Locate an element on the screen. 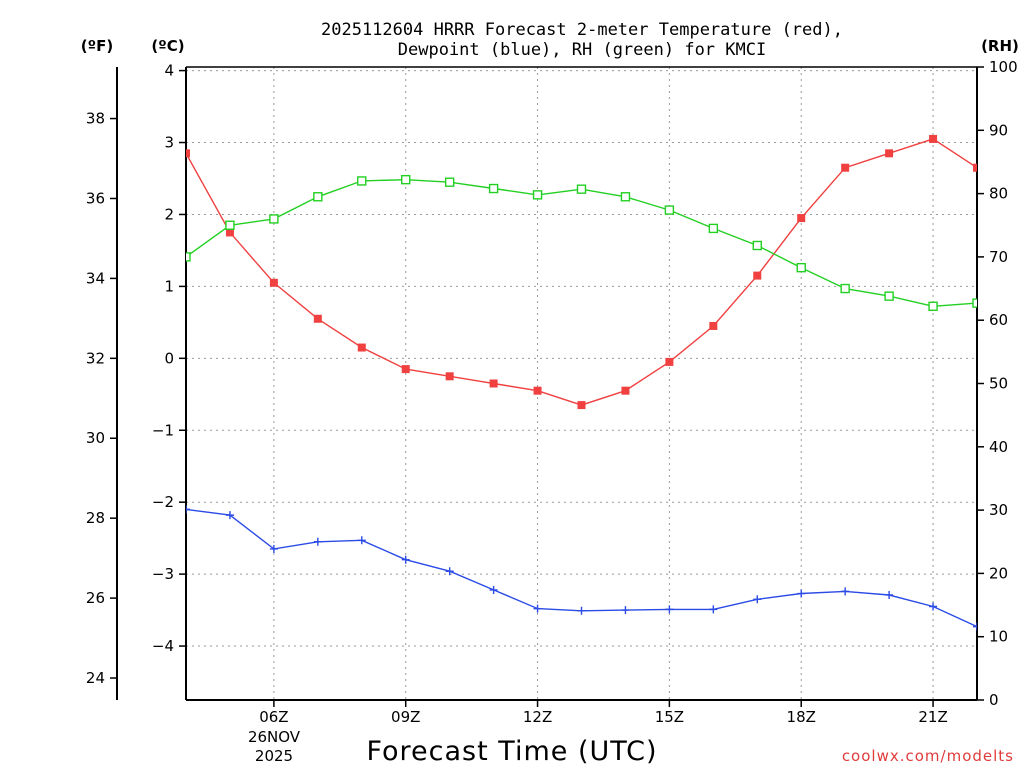 This screenshot has width=1024, height=768. celsius-tick-label: 4 is located at coordinates (169, 71).